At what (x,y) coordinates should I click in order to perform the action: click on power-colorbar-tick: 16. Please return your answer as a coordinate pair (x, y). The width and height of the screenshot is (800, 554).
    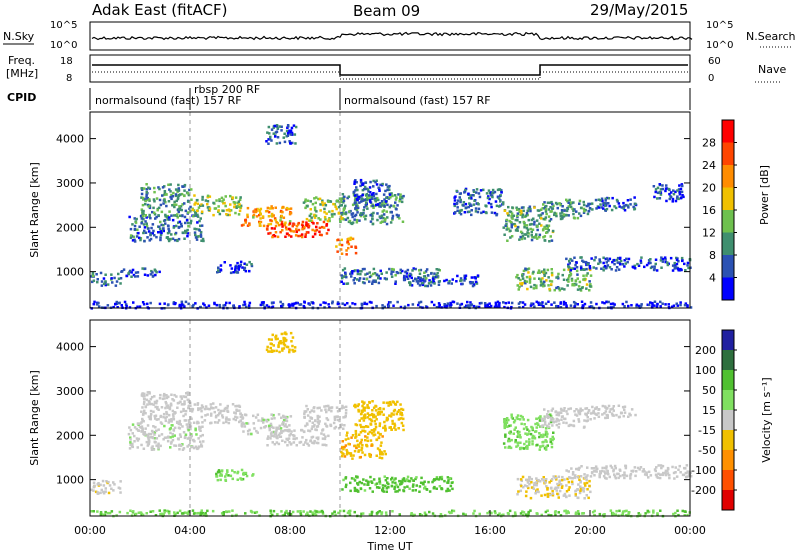
    Looking at the image, I should click on (709, 210).